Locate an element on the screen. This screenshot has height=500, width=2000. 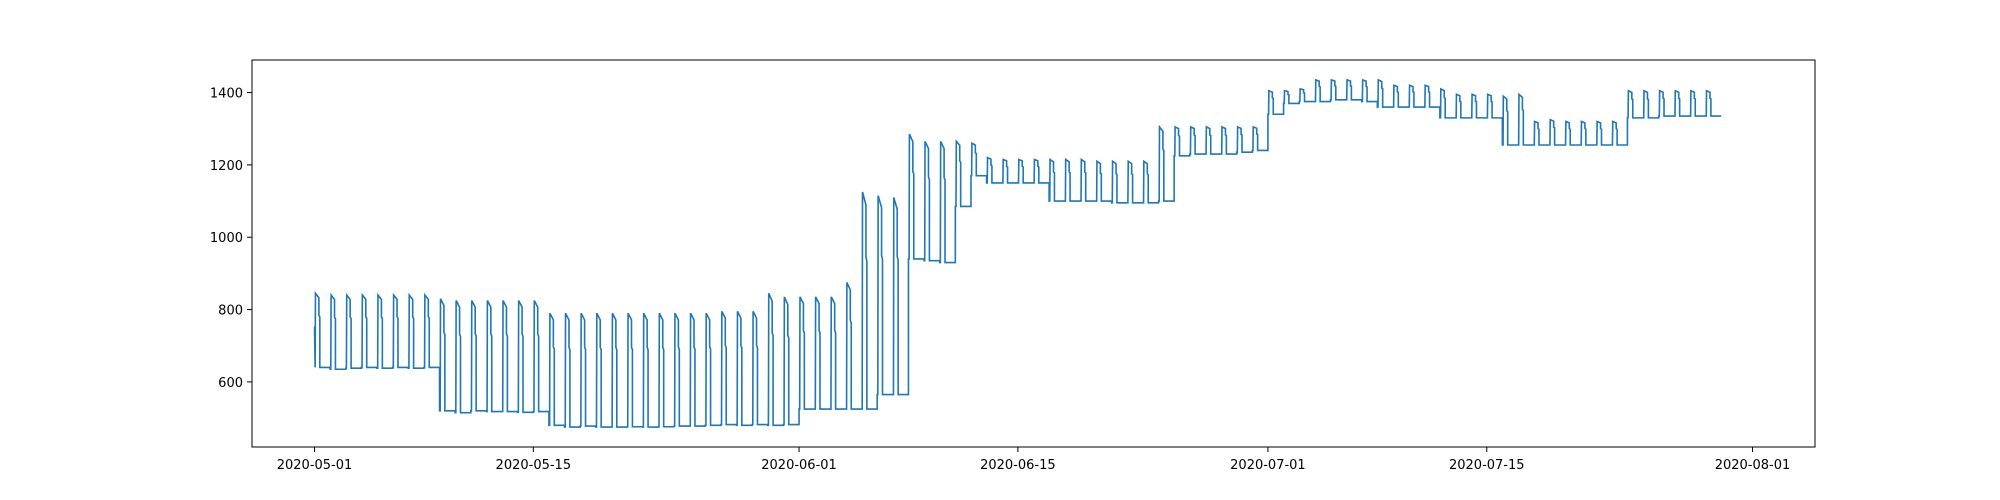
x-tick-label: 2020-05-15 is located at coordinates (534, 465).